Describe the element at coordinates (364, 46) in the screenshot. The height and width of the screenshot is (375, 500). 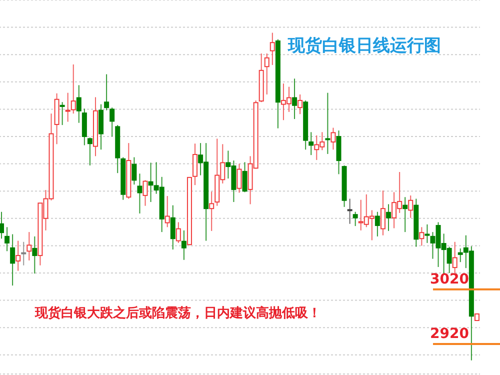
I see `text: 现货白银日线运行图` at that location.